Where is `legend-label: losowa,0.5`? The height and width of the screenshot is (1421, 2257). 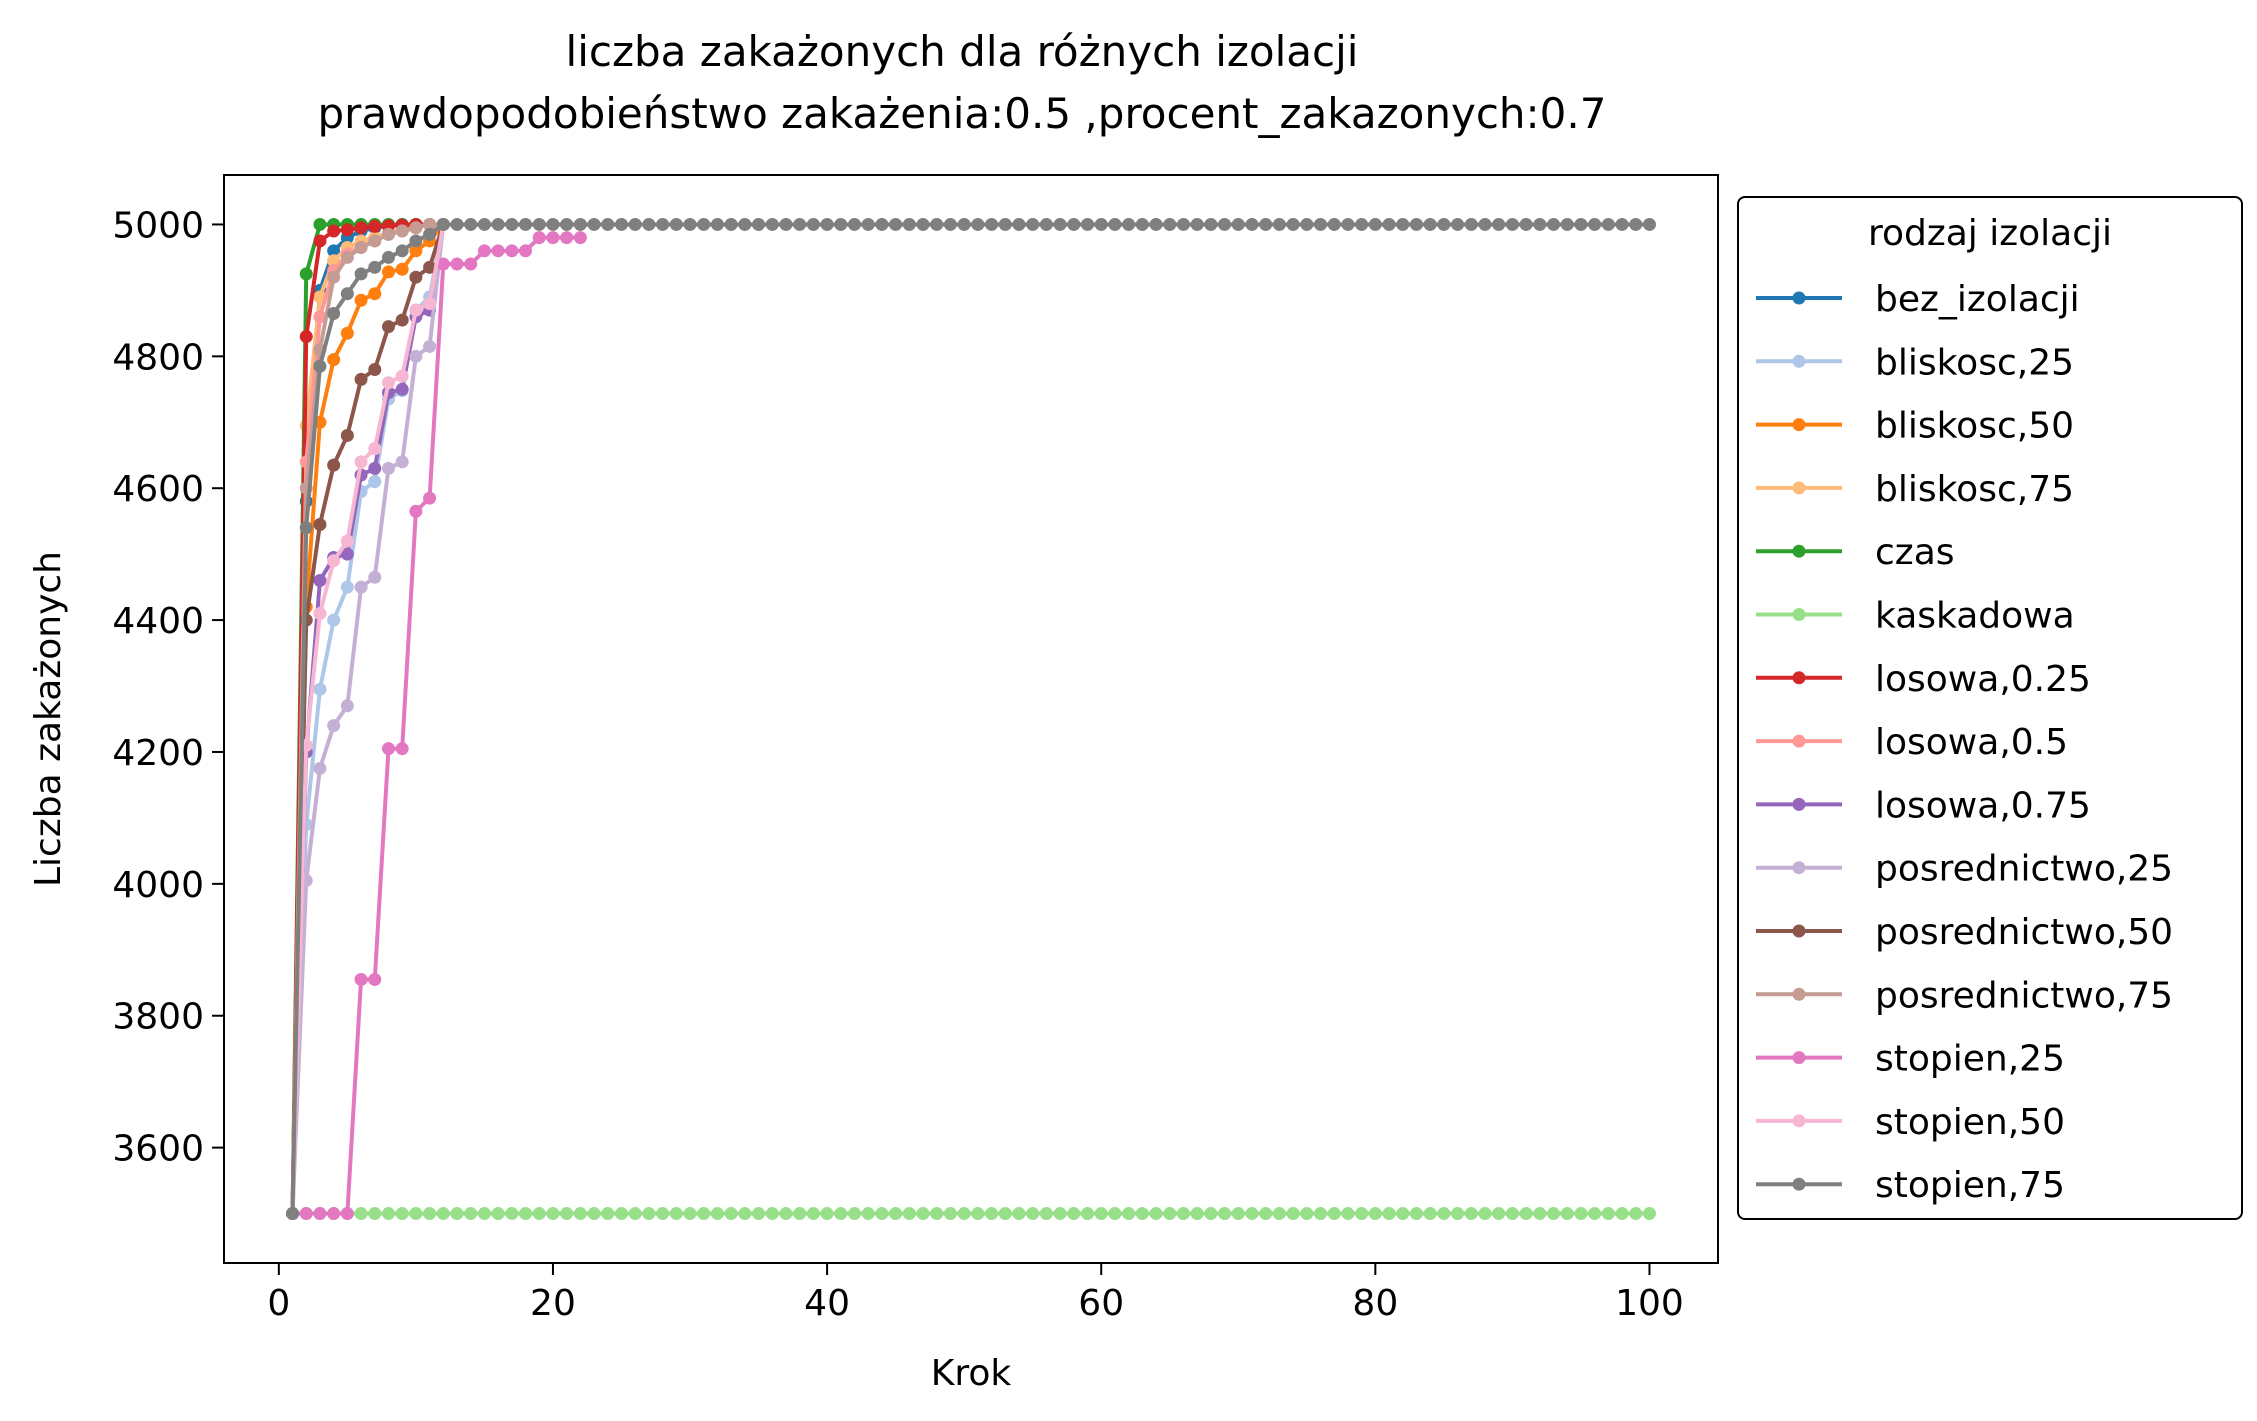
legend-label: losowa,0.5 is located at coordinates (1971, 742).